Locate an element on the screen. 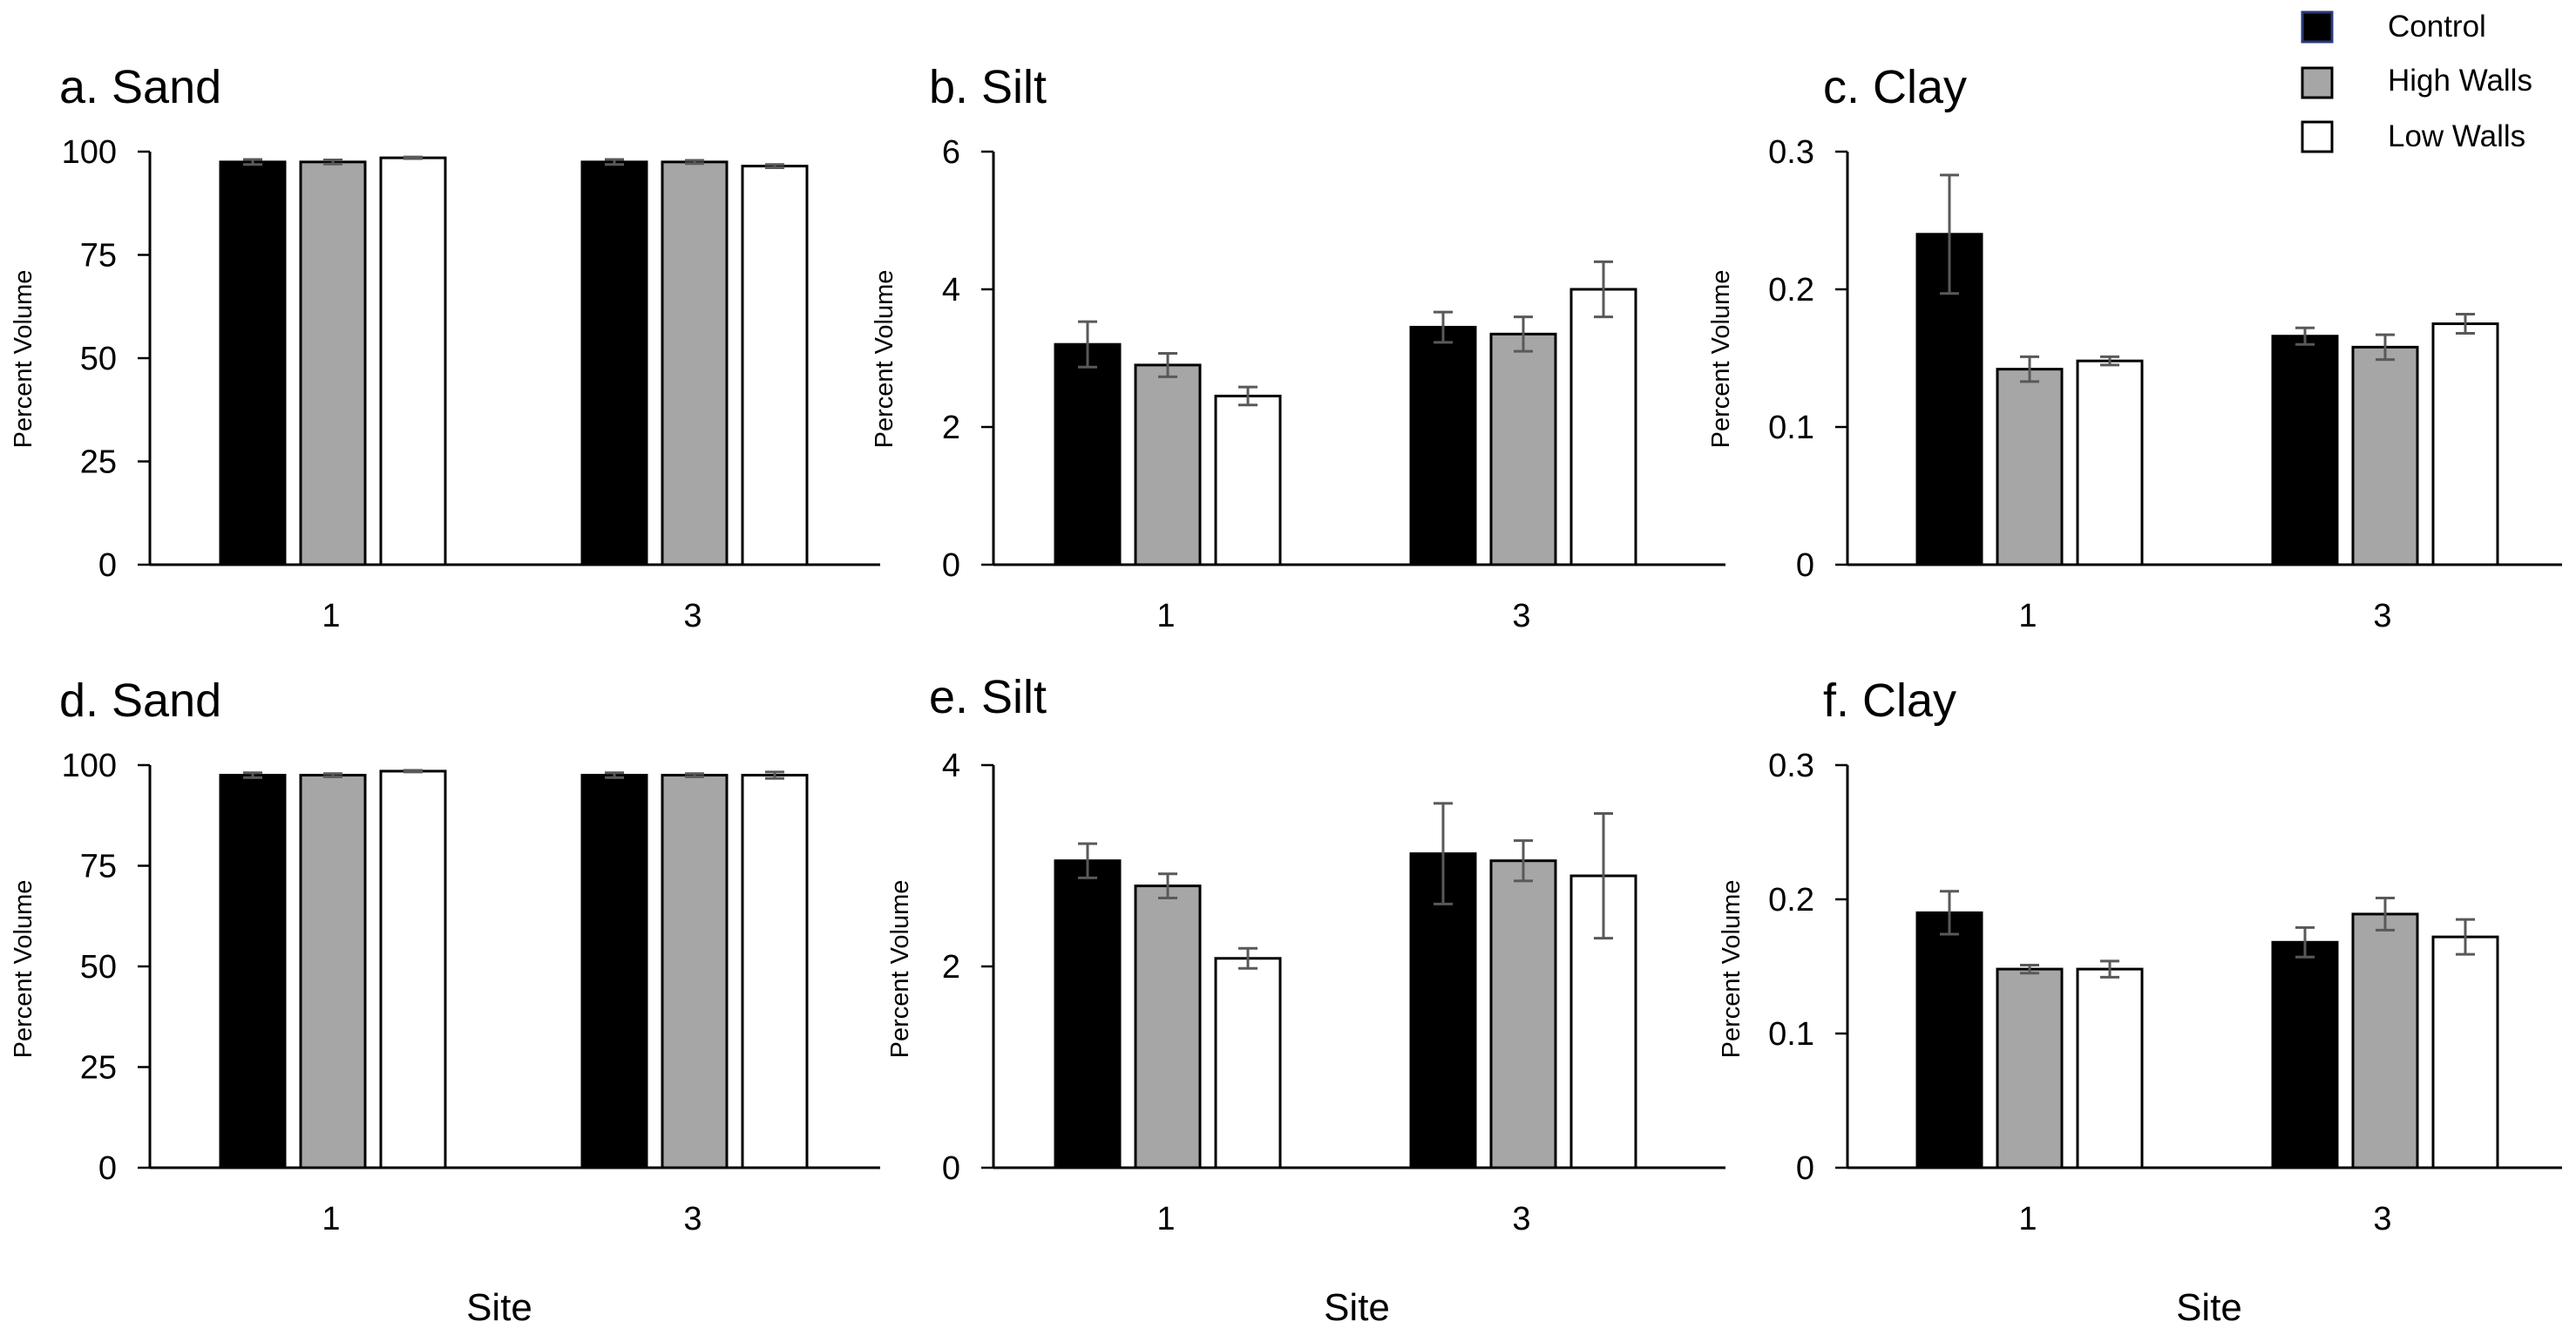  legend-label-low-walls: Low Walls is located at coordinates (2457, 136).